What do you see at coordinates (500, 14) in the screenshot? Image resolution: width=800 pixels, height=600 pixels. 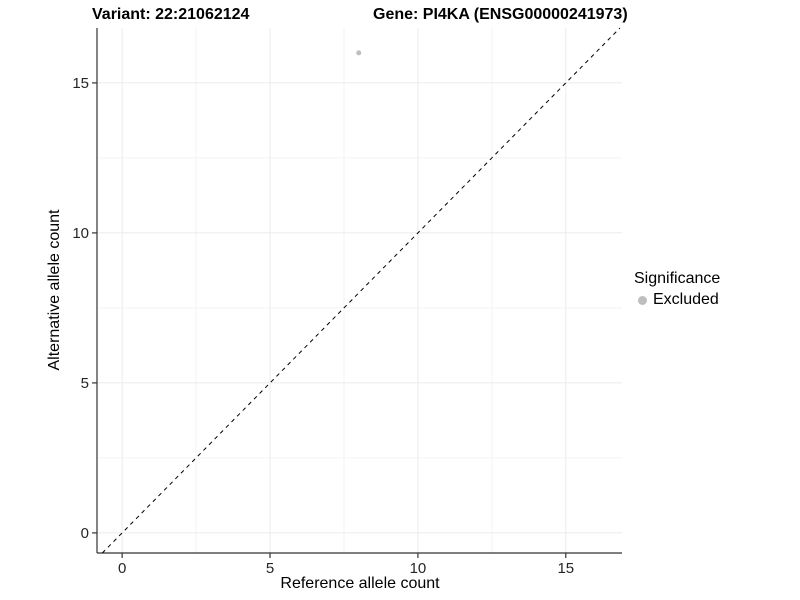 I see `gene-title: Gene: PI4KA (ENSG00000241973)` at bounding box center [500, 14].